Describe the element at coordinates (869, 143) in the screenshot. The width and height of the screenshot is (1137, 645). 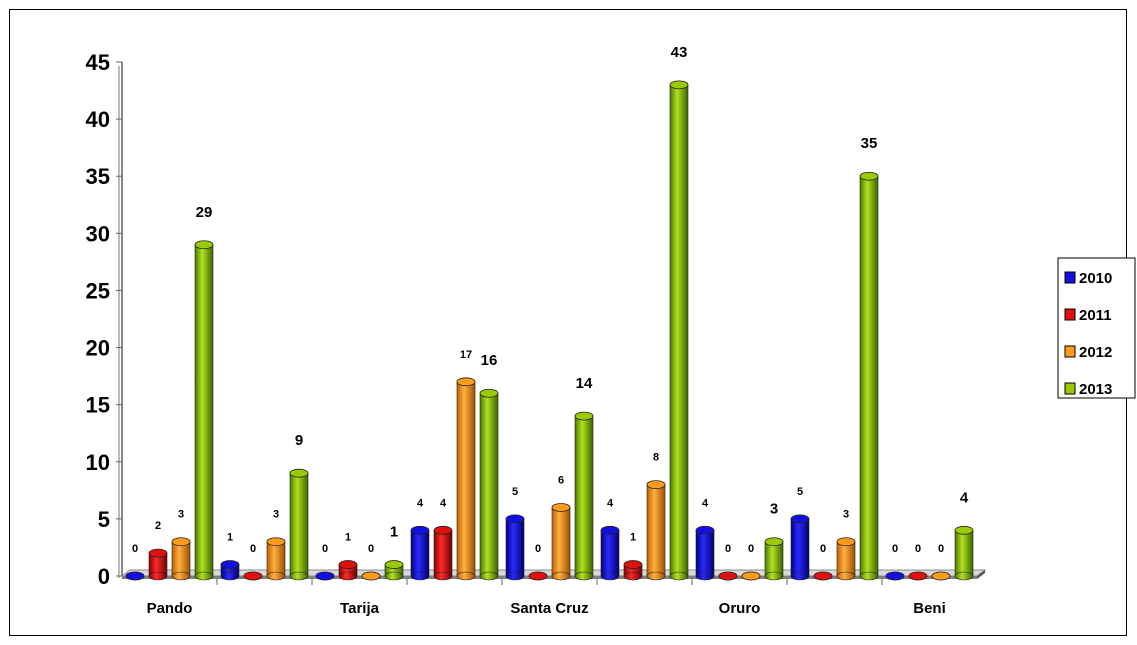
I see `data-label: 35` at that location.